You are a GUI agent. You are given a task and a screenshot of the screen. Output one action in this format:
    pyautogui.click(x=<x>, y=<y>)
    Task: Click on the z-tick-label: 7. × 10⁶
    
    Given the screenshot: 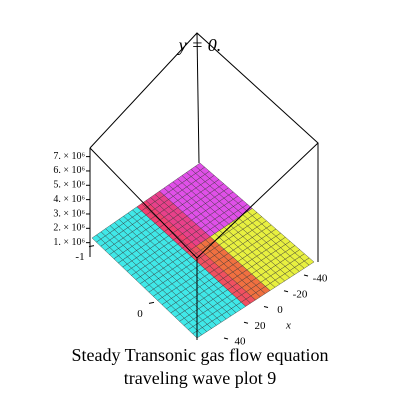 What is the action you would take?
    pyautogui.click(x=69, y=156)
    